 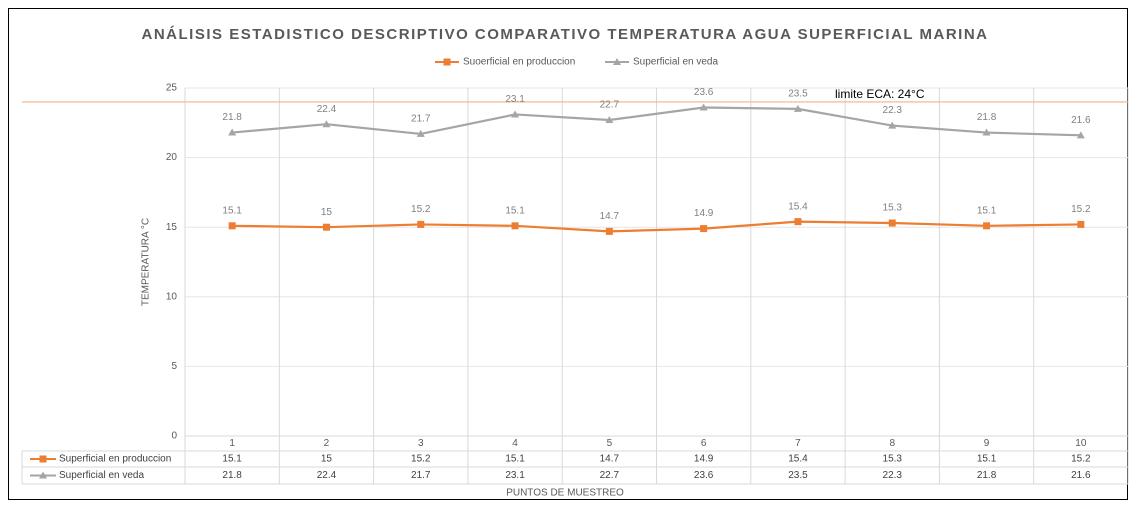 What do you see at coordinates (327, 475) in the screenshot?
I see `table-cell: 22.4` at bounding box center [327, 475].